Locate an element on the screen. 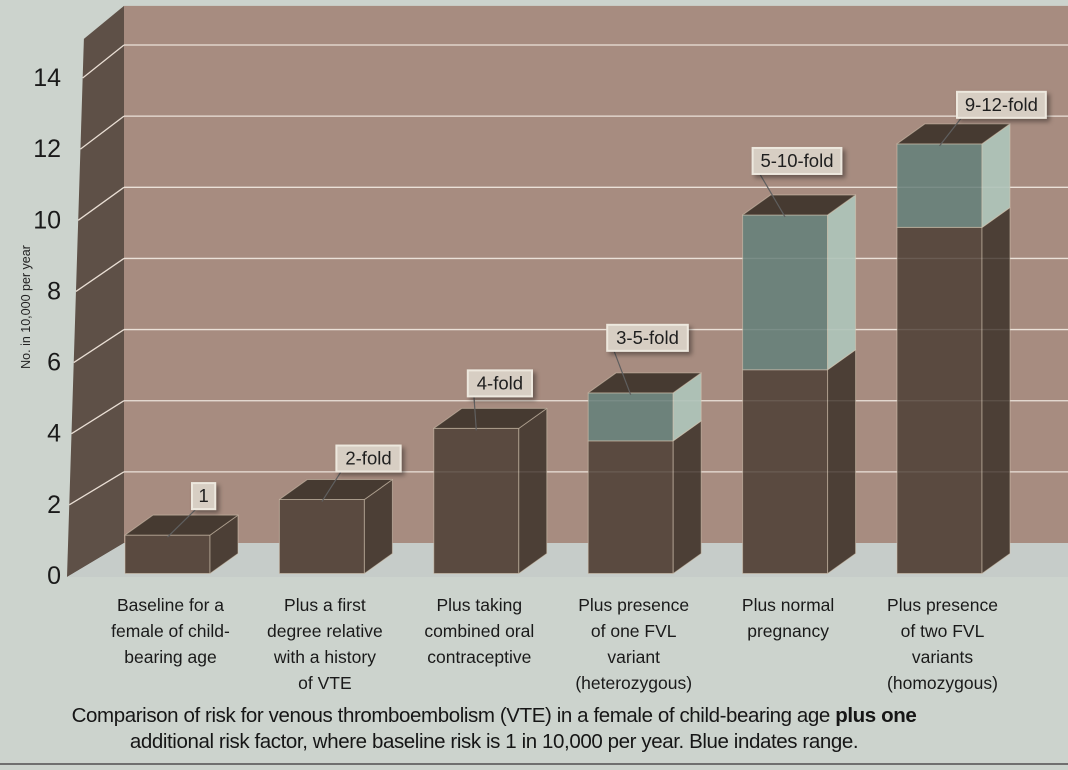 The height and width of the screenshot is (770, 1068). left-wall is located at coordinates (95, 291).